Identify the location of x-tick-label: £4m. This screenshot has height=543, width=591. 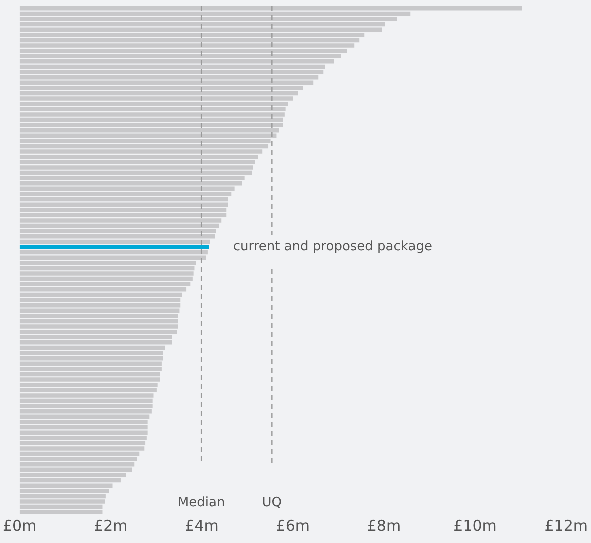
(202, 525).